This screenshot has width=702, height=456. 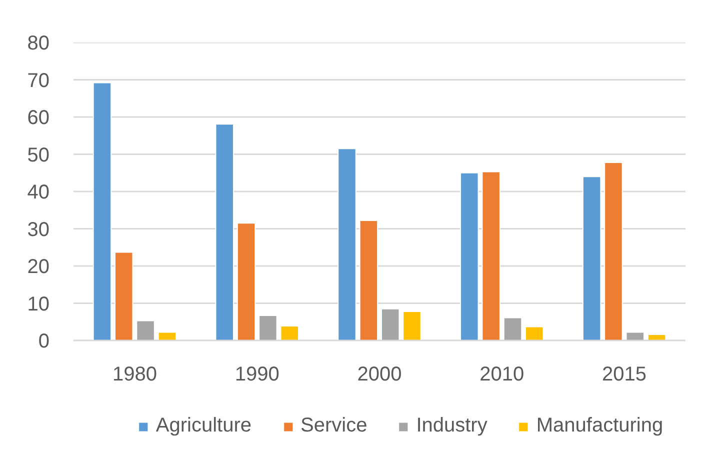 I want to click on y-tick-label: 30, so click(x=38, y=229).